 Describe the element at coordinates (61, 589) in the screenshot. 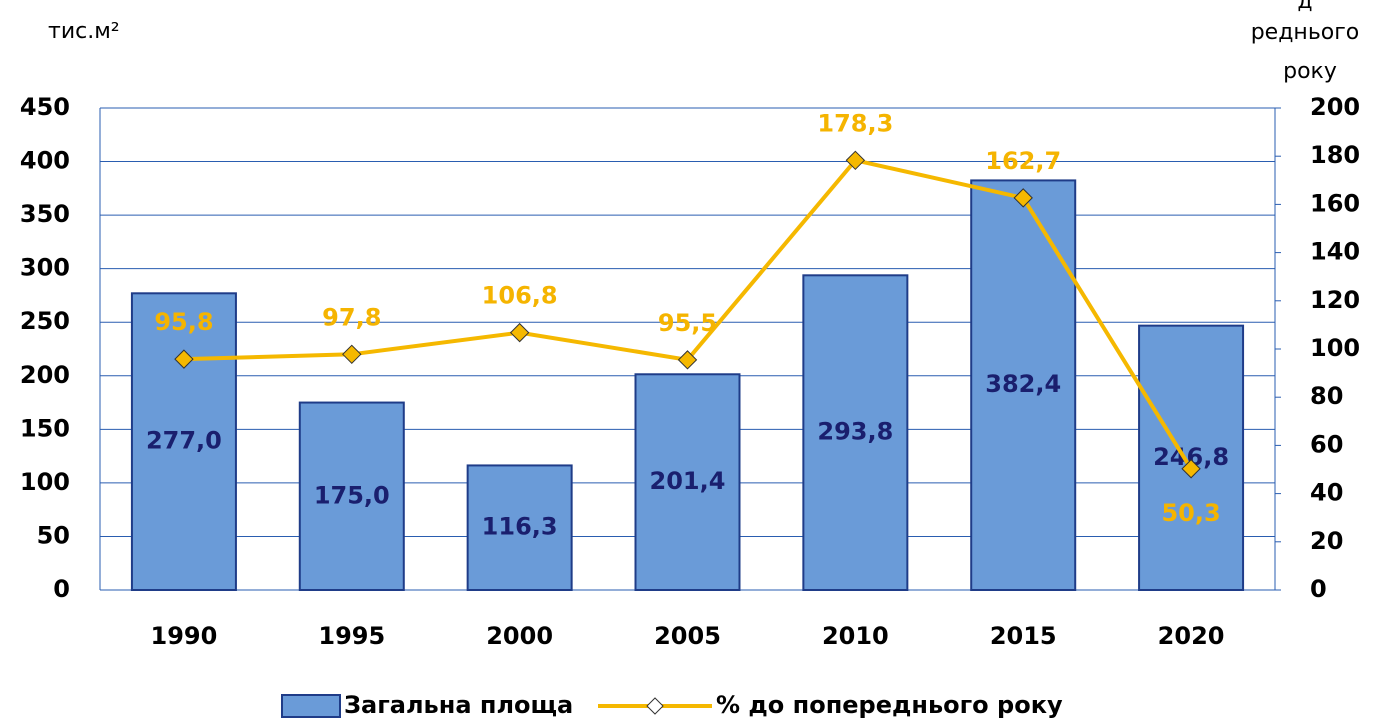

I see `y-tick-label: 0` at that location.